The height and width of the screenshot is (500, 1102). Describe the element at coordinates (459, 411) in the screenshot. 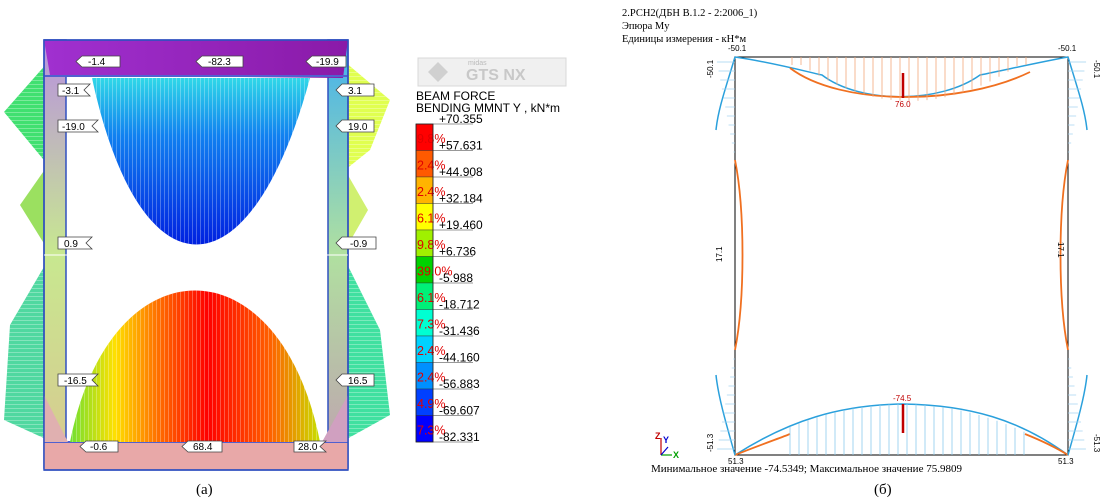

I see `legend-value: -69.607` at that location.